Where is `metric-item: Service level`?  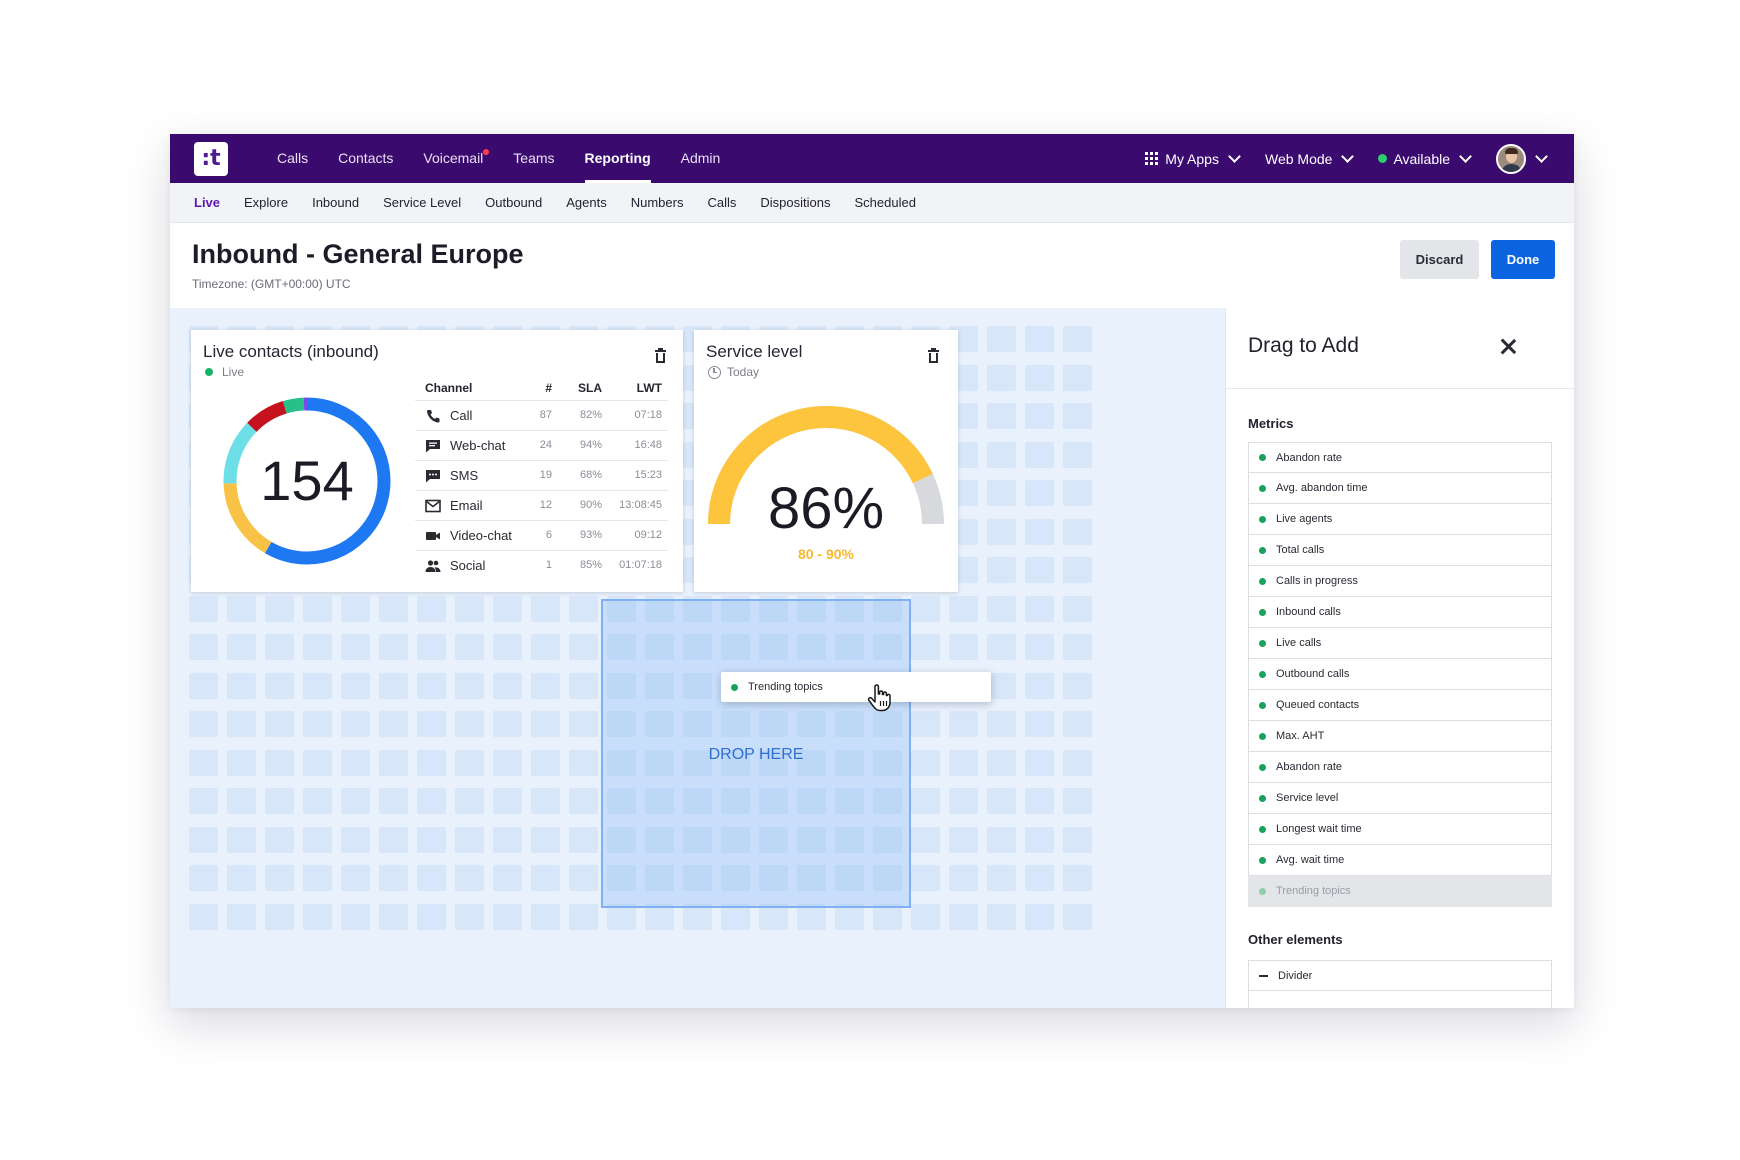 metric-item: Service level is located at coordinates (1400, 798).